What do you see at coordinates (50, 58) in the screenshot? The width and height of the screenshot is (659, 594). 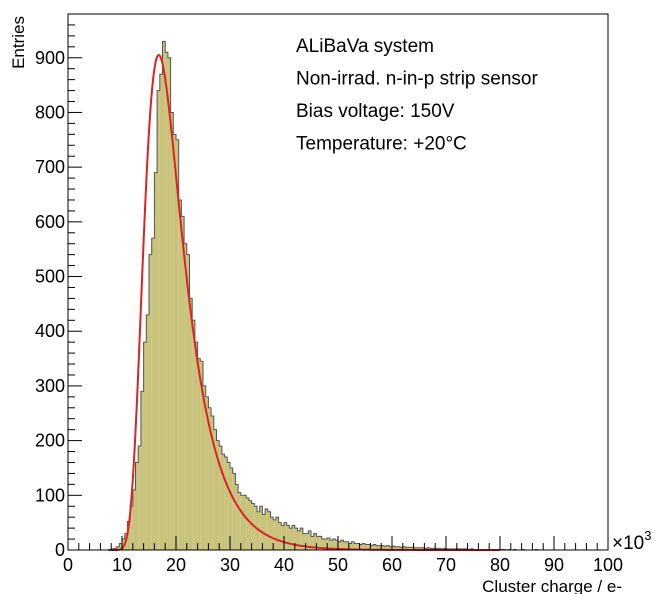 I see `y-tick-label: 900` at bounding box center [50, 58].